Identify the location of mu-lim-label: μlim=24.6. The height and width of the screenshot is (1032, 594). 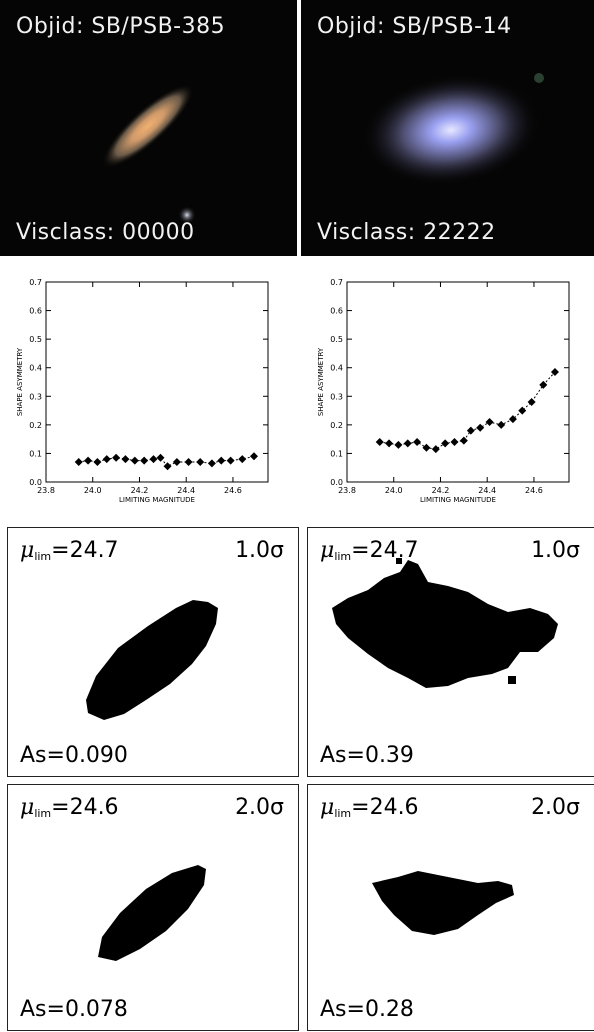
(69, 807).